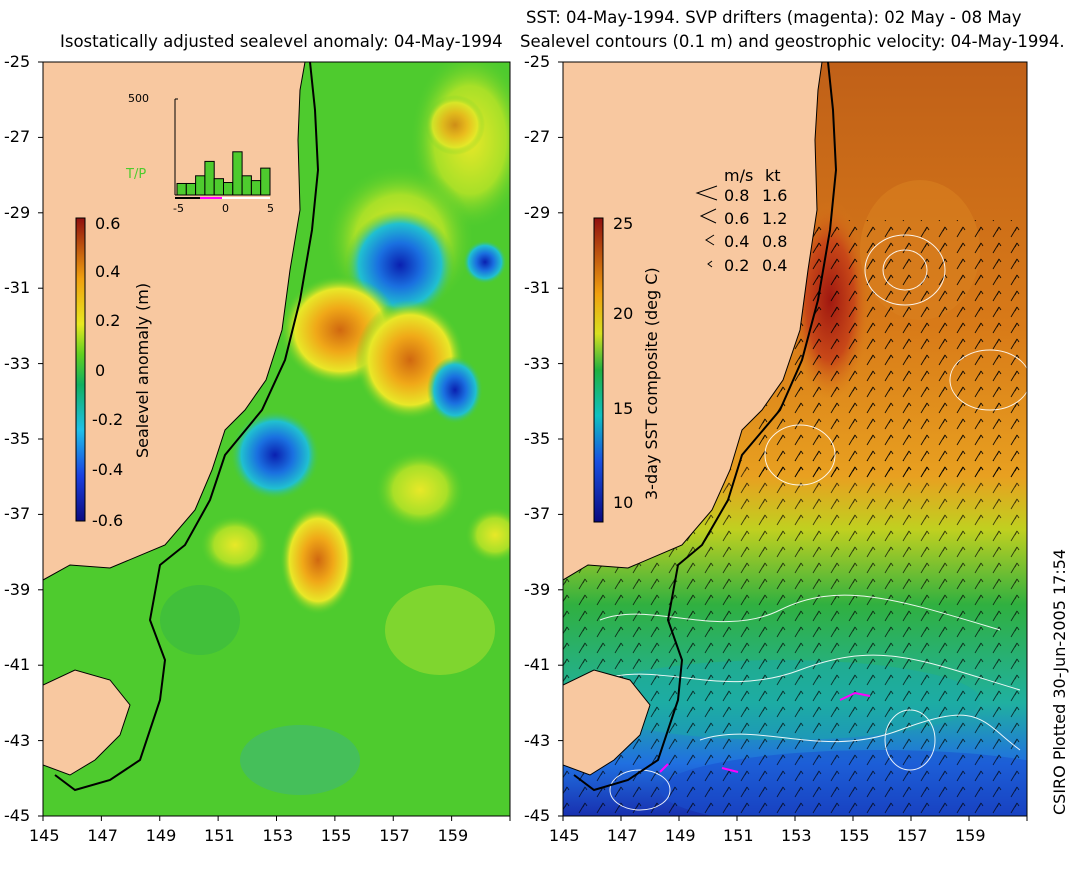 Image resolution: width=1080 pixels, height=870 pixels. I want to click on sst-colorbar, so click(598, 370).